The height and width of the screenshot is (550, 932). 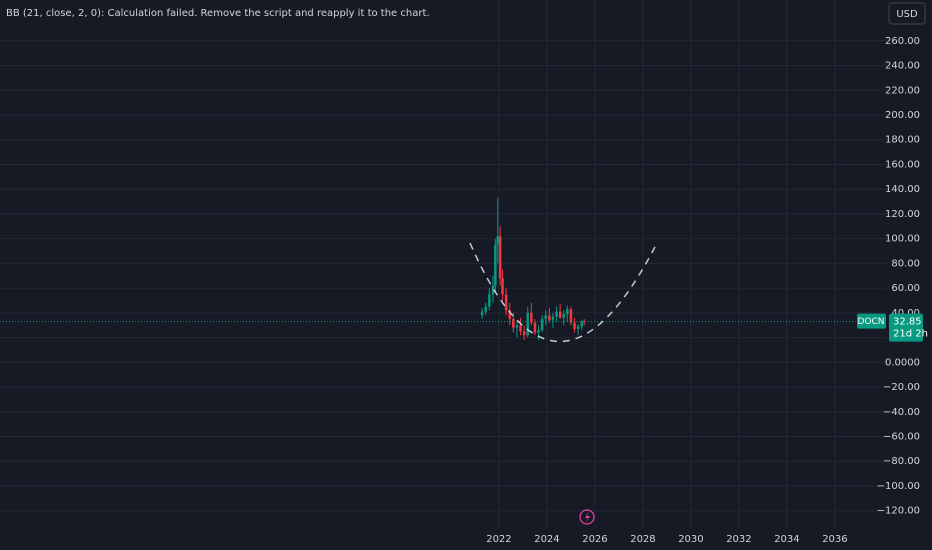 I want to click on y-tick-label: 0.0000, so click(x=902, y=362).